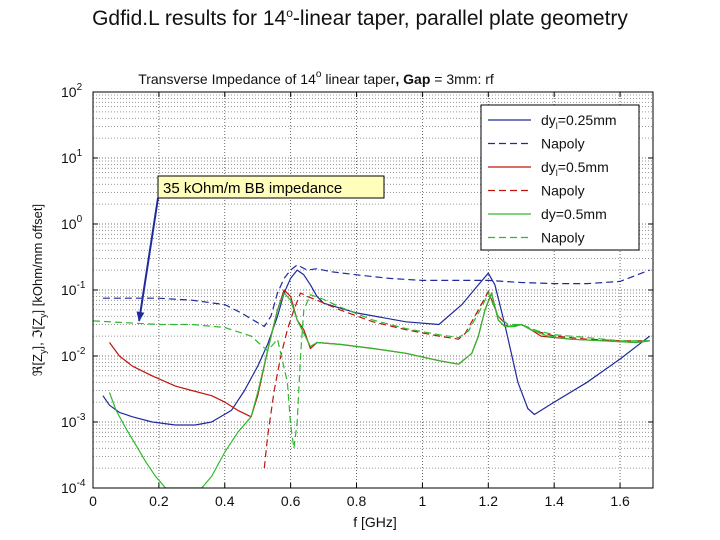 The height and width of the screenshot is (540, 720). What do you see at coordinates (375, 522) in the screenshot?
I see `x-axis-label: f [GHz]` at bounding box center [375, 522].